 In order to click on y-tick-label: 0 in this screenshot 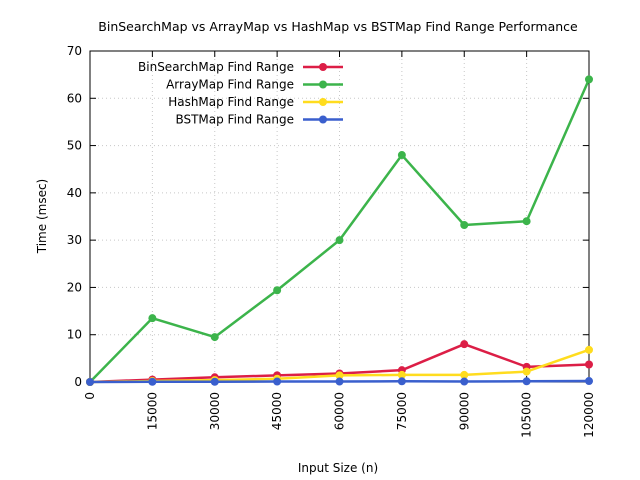, I will do `click(78, 382)`.